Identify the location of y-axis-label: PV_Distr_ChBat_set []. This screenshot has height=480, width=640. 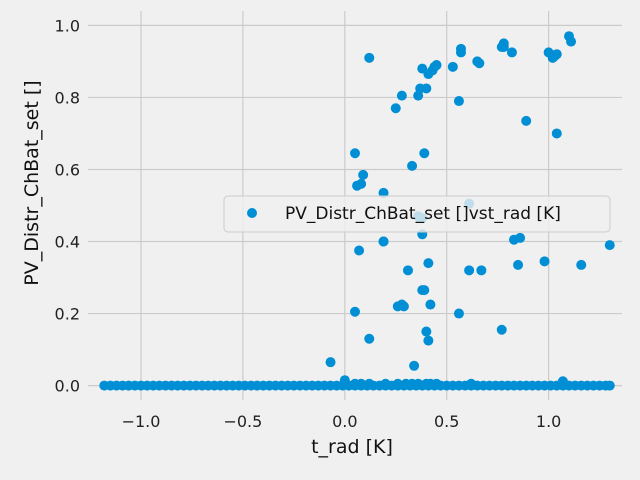
(32, 182).